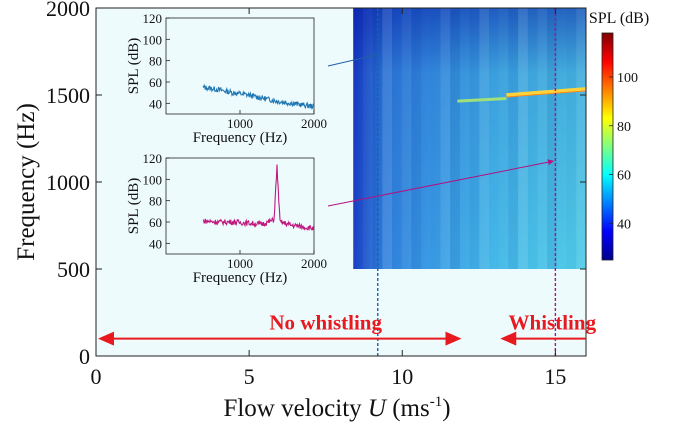 The image size is (679, 429). What do you see at coordinates (624, 176) in the screenshot?
I see `colorbar-tick-label: 60` at bounding box center [624, 176].